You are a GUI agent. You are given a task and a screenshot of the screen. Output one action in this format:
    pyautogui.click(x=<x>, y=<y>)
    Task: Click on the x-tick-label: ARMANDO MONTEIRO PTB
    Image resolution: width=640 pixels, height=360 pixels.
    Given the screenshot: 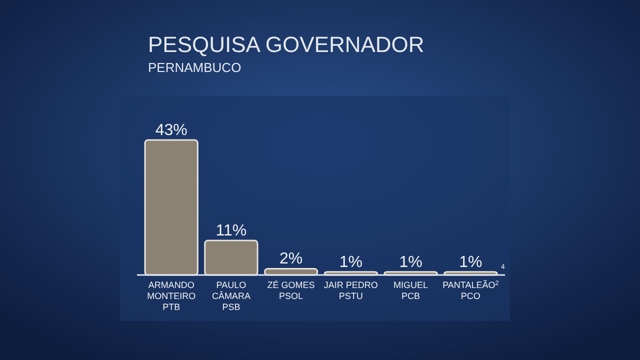 What is the action you would take?
    pyautogui.click(x=171, y=296)
    